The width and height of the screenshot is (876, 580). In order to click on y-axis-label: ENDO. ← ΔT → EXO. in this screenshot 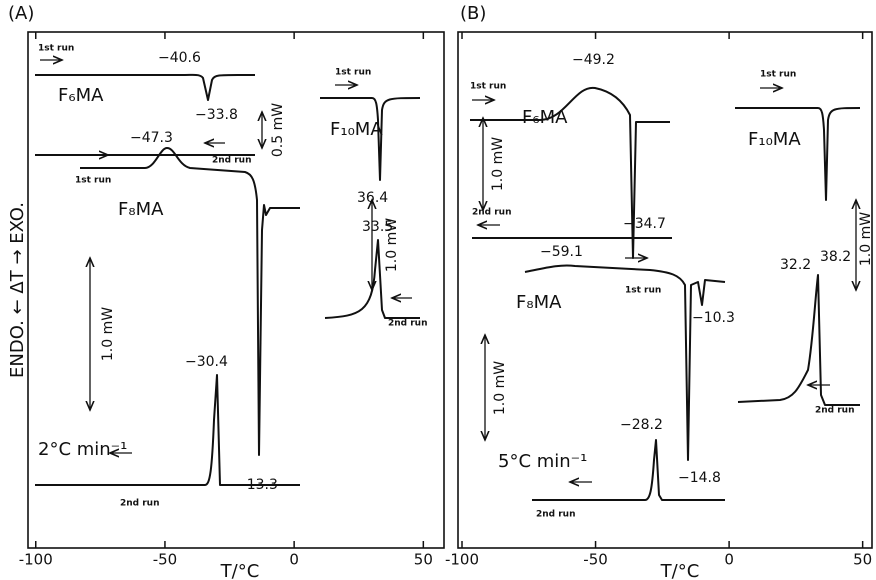, I will do `click(17, 290)`.